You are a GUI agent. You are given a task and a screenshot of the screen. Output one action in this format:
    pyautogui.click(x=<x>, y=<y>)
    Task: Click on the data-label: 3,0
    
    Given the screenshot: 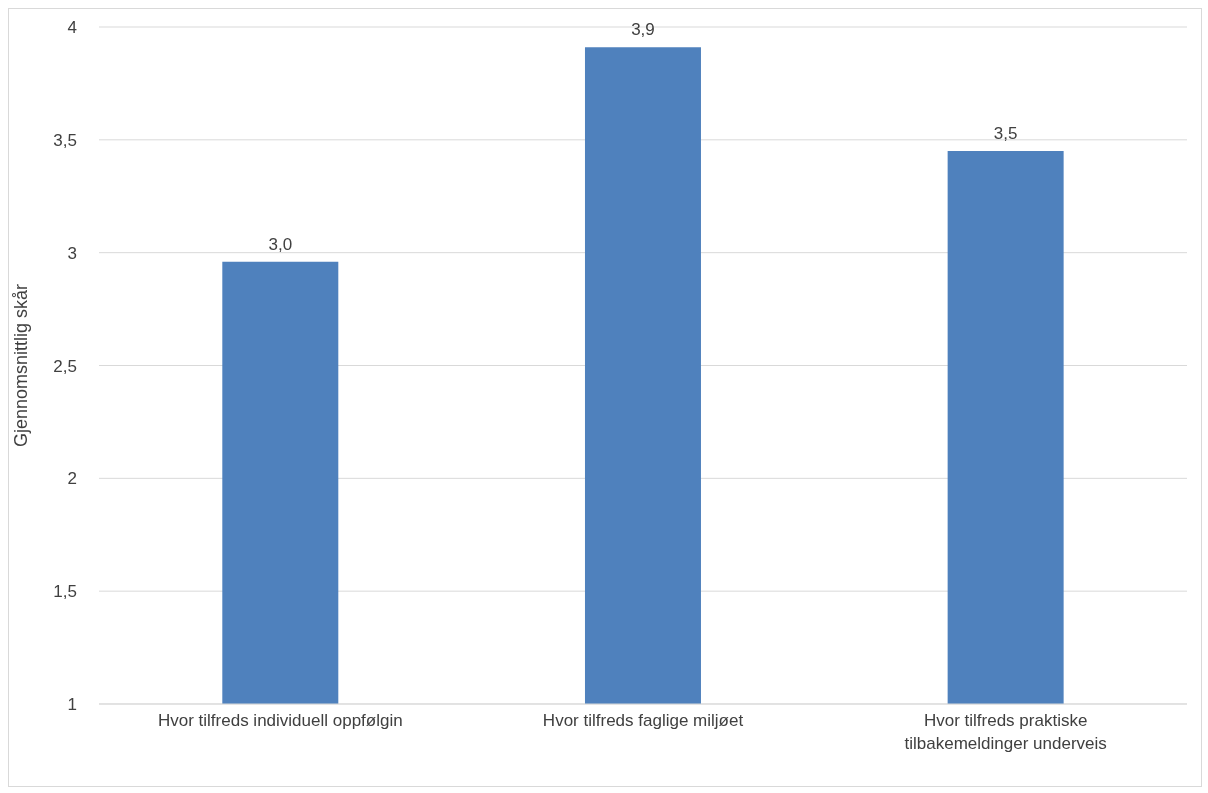 What is the action you would take?
    pyautogui.click(x=280, y=244)
    